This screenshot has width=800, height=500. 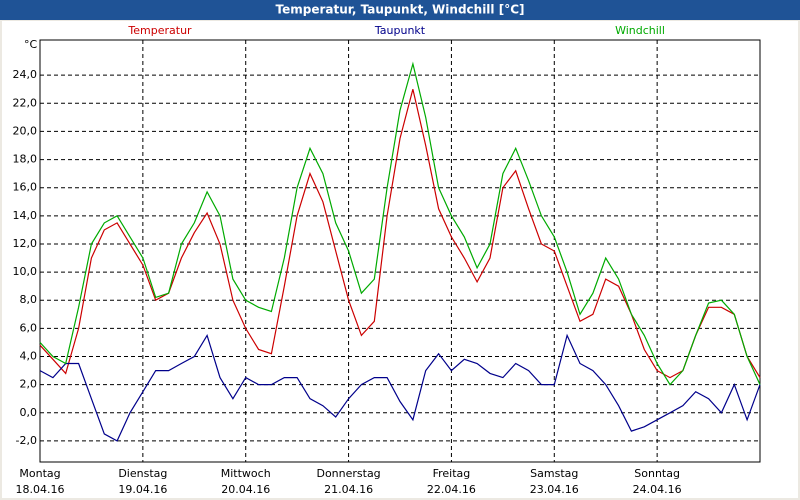 I want to click on y-tick-label: 20,0, so click(x=25, y=130).